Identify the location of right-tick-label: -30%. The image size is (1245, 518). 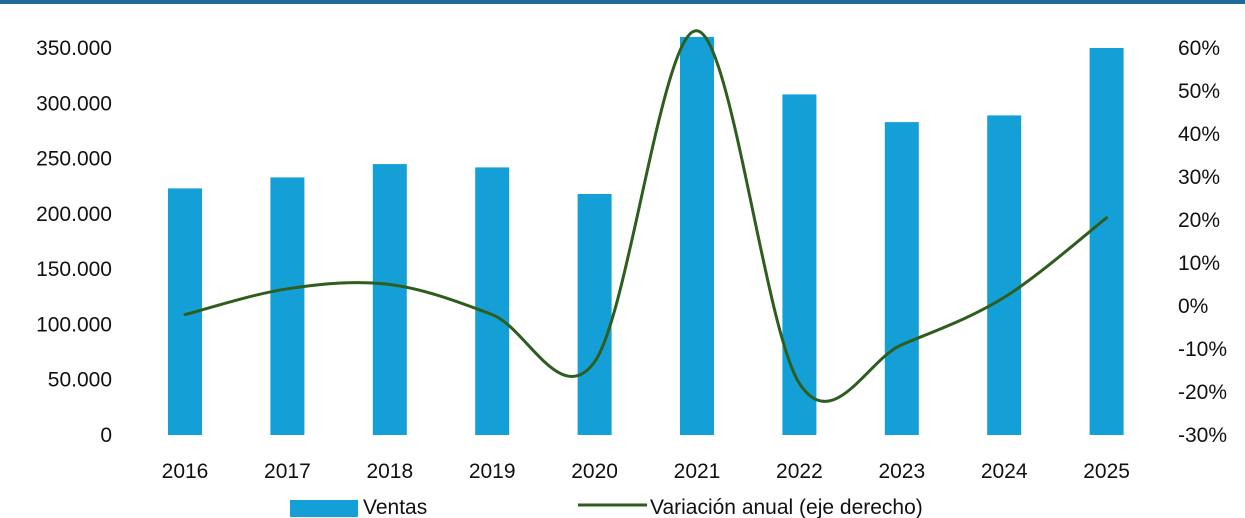
(1202, 435).